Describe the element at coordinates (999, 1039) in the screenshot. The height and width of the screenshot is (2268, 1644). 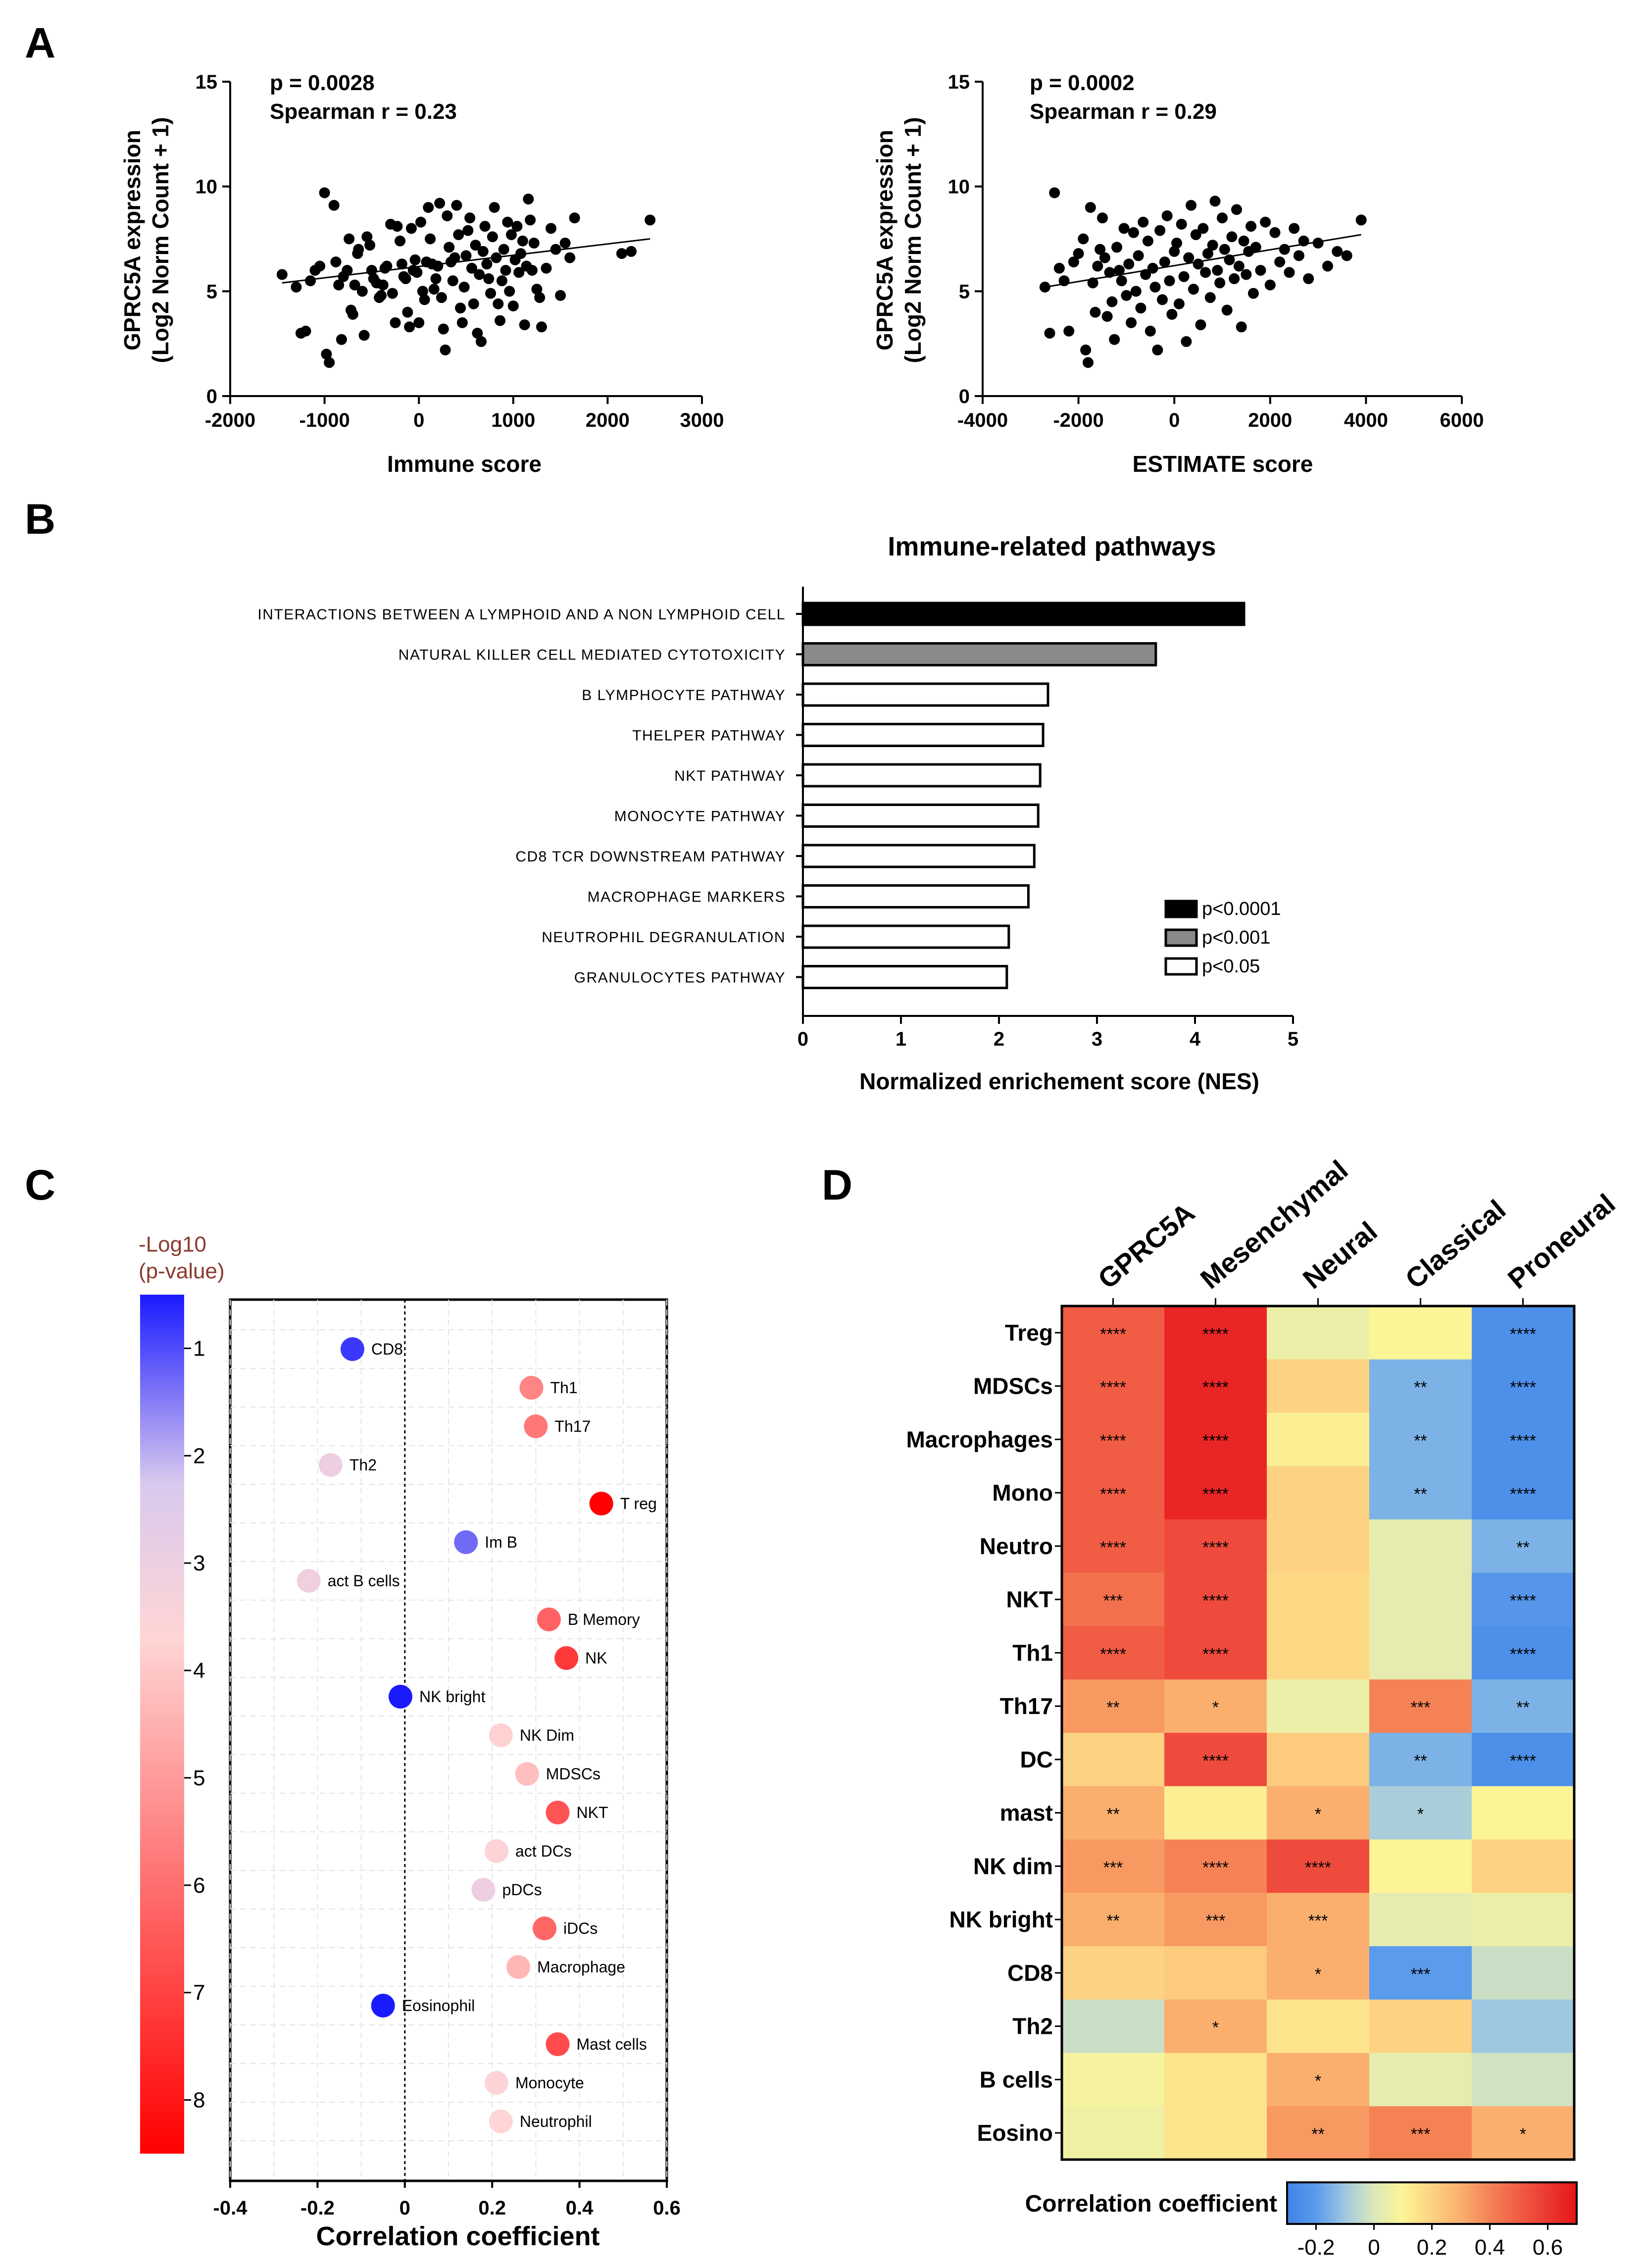
I see `b-x-tick-label: 2` at that location.